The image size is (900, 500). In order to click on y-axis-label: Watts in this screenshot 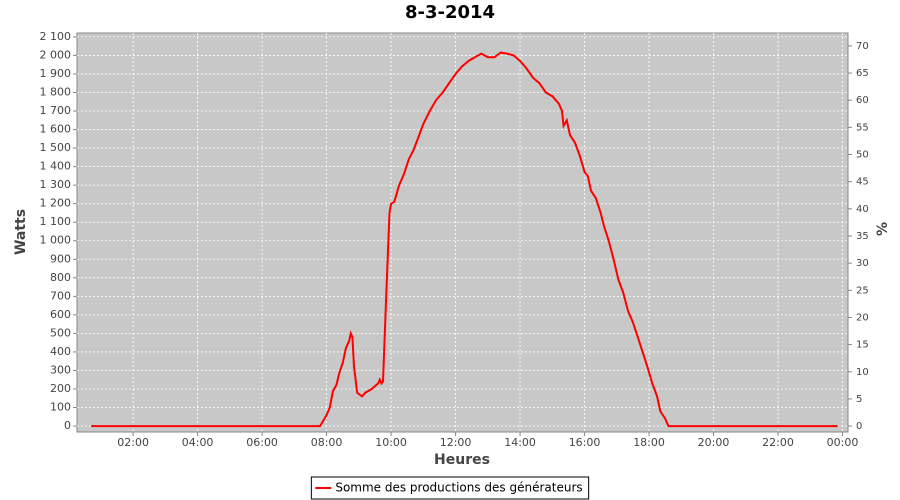, I will do `click(21, 232)`.